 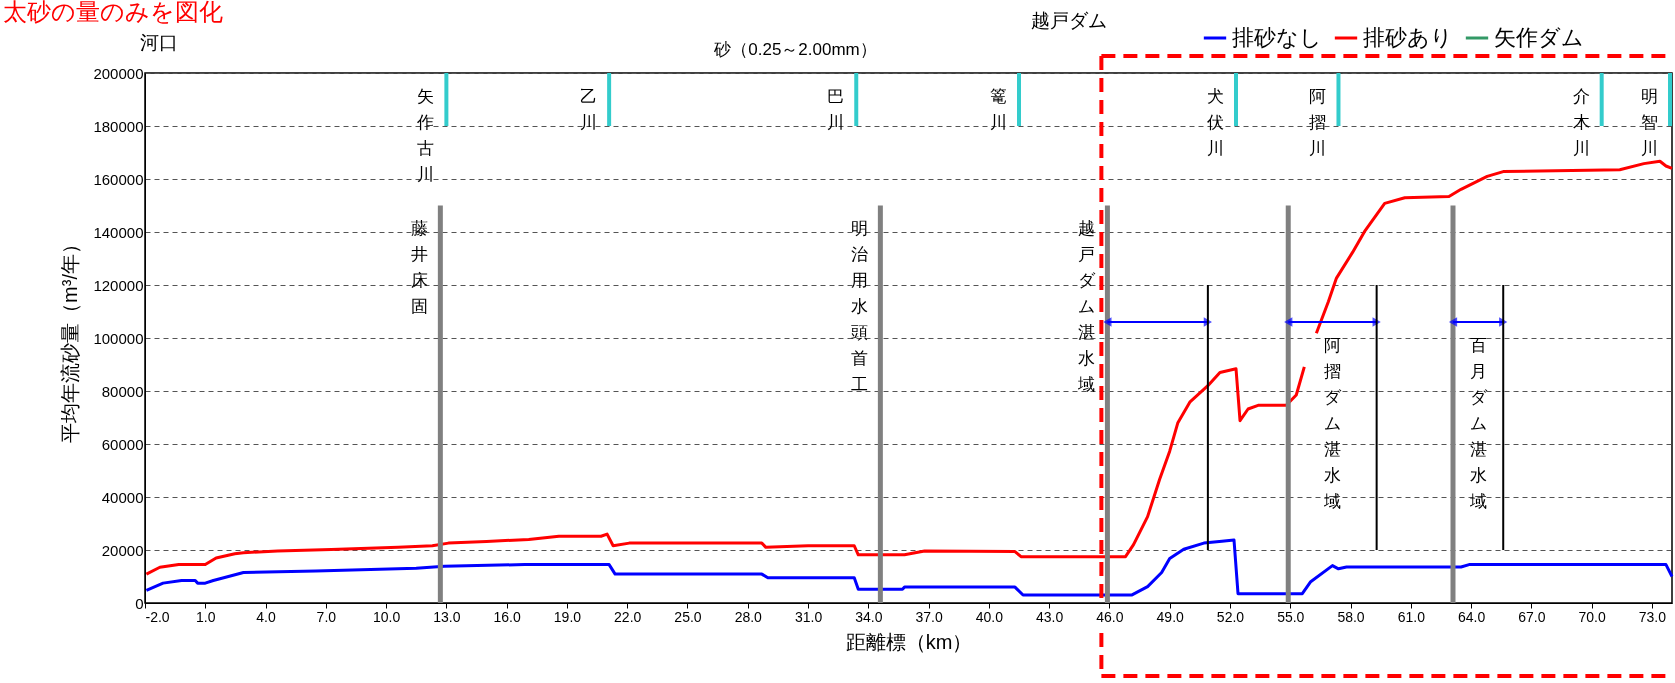 What do you see at coordinates (139, 603) in the screenshot?
I see `y-tick-label: 0` at bounding box center [139, 603].